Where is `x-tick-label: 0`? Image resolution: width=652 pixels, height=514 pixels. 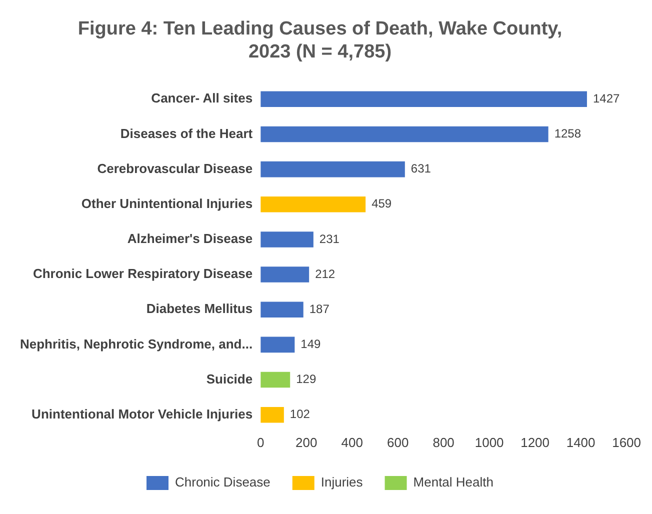
x-tick-label: 0 is located at coordinates (260, 442).